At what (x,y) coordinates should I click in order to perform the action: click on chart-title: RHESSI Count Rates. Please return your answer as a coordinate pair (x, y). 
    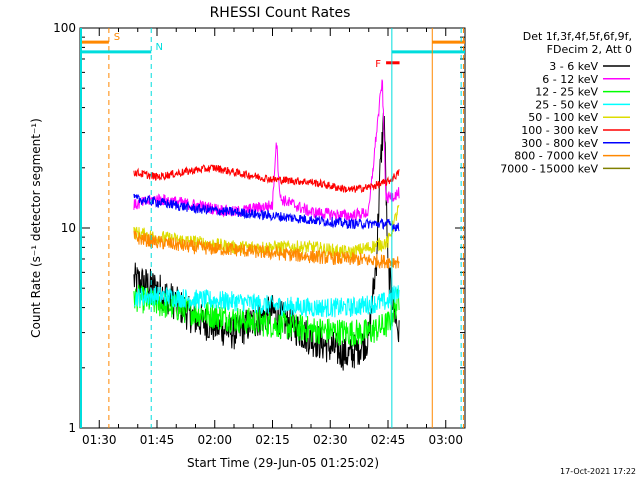
    Looking at the image, I should click on (280, 13).